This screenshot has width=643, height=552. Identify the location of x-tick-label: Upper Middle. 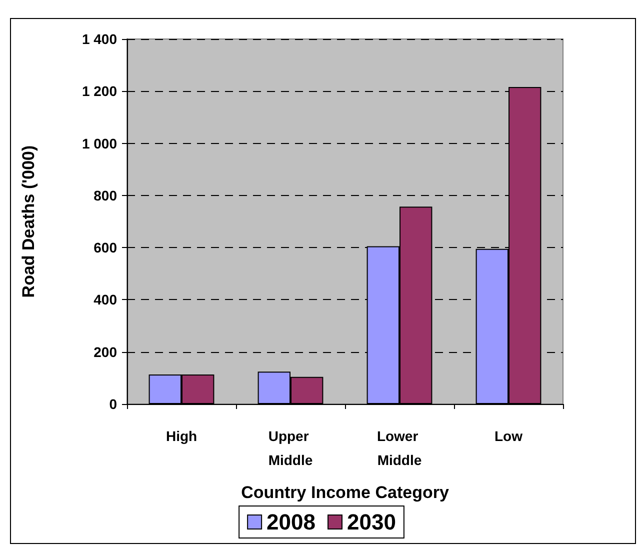
(290, 448).